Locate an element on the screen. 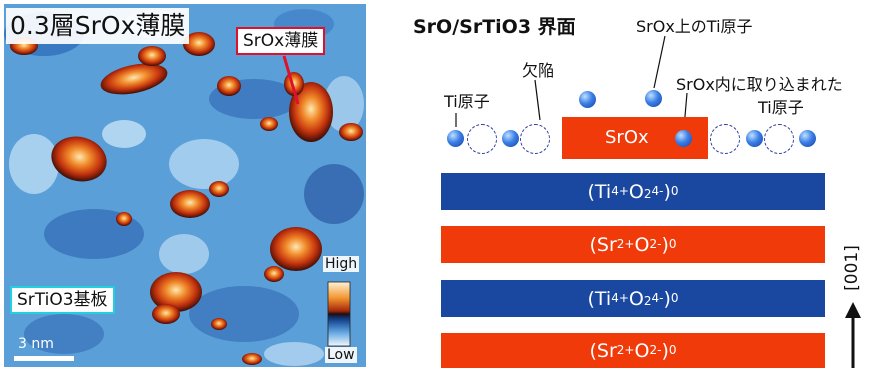 The width and height of the screenshot is (877, 371). label-vacancy: 欠陥 is located at coordinates (538, 70).